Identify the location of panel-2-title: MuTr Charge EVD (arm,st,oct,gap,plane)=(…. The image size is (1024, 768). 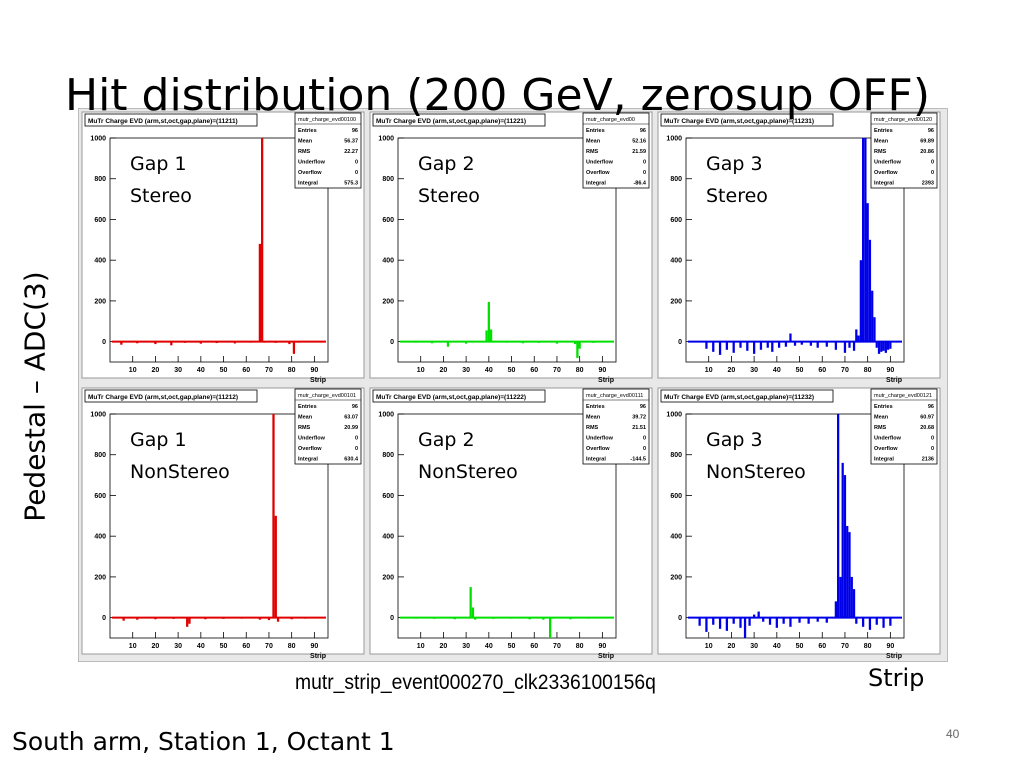
(451, 121).